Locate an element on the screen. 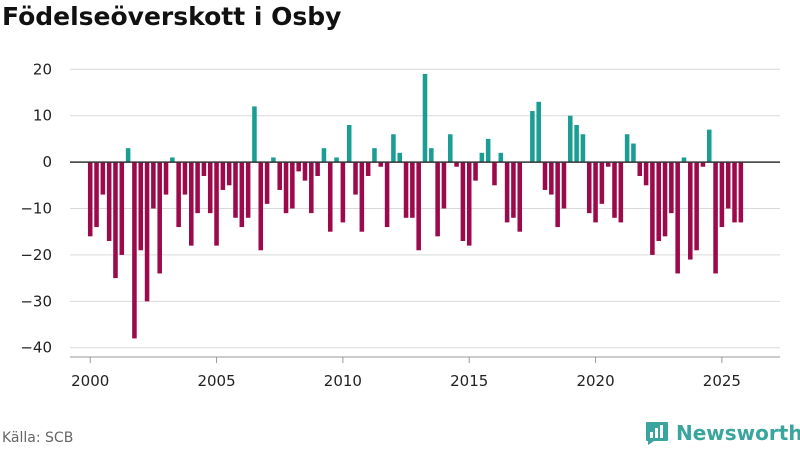  brand-logo: Newsworthy is located at coordinates (722, 433).